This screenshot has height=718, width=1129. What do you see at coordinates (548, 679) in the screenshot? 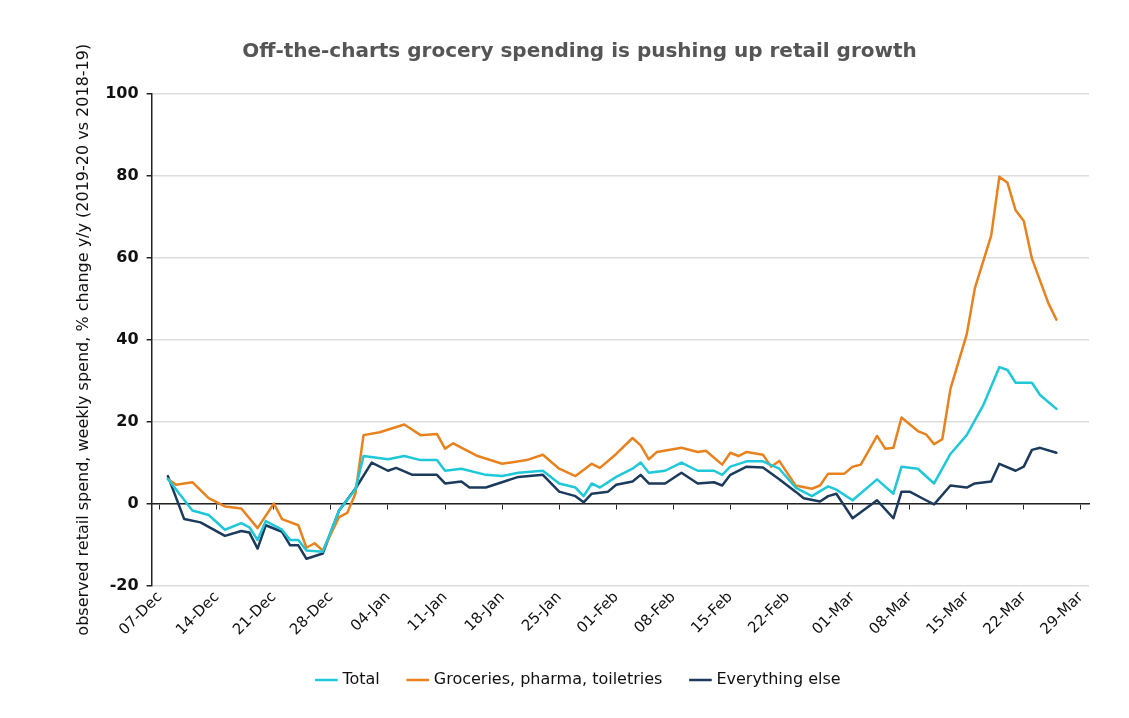
I see `legend-label: Groceries, pharma, toiletries` at bounding box center [548, 679].